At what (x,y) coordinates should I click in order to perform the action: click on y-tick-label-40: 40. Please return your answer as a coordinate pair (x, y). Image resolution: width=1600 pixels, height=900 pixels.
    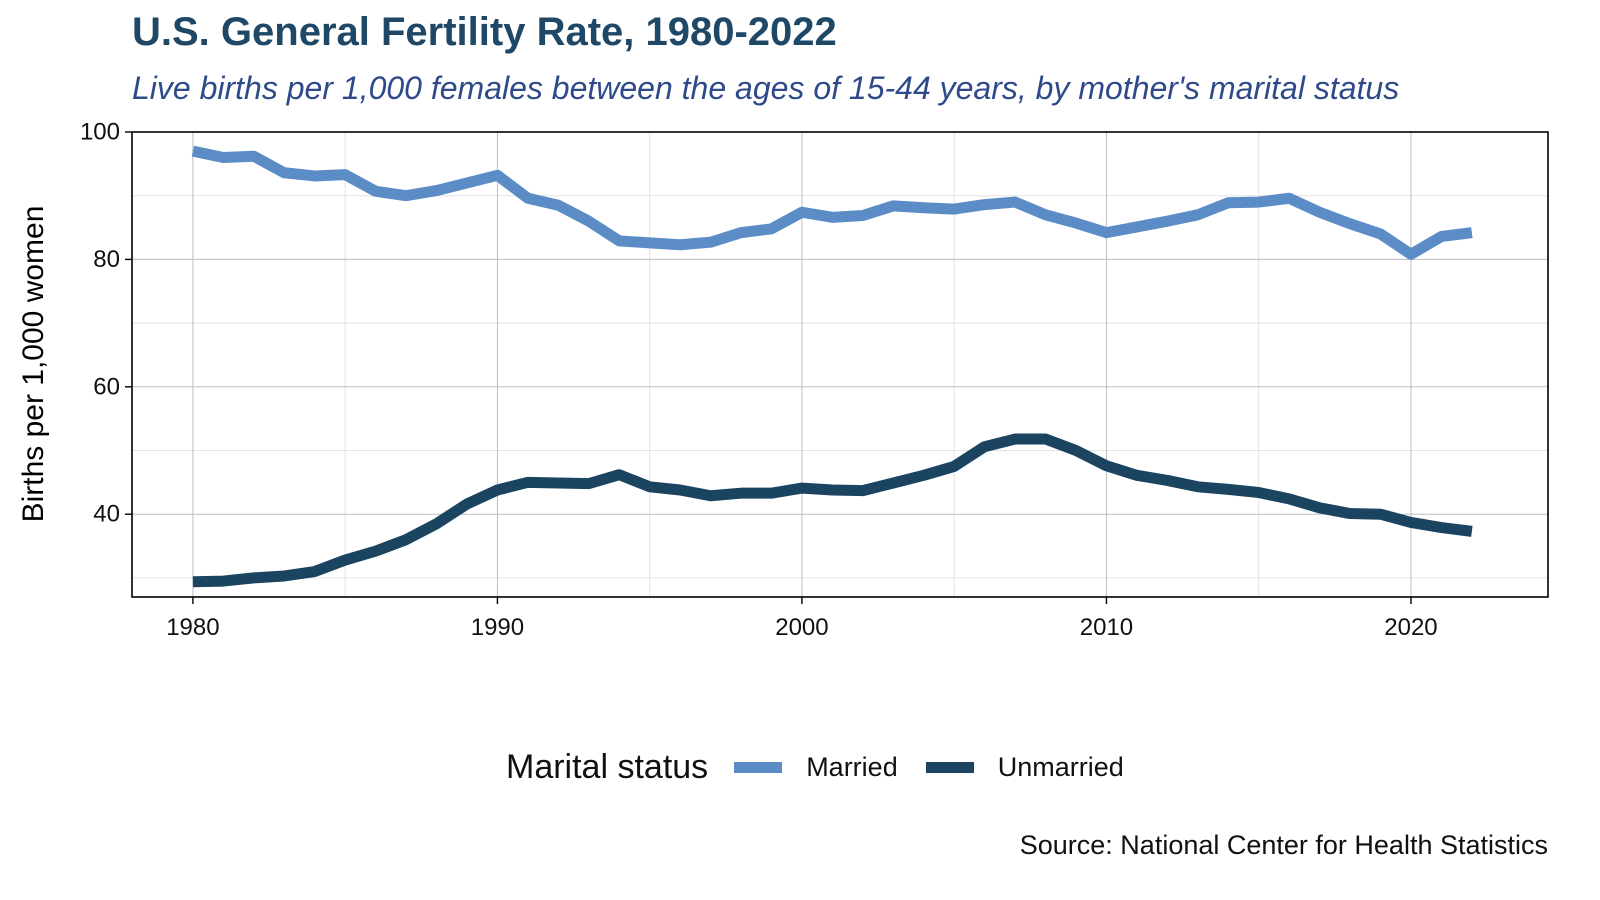
    Looking at the image, I should click on (106, 514).